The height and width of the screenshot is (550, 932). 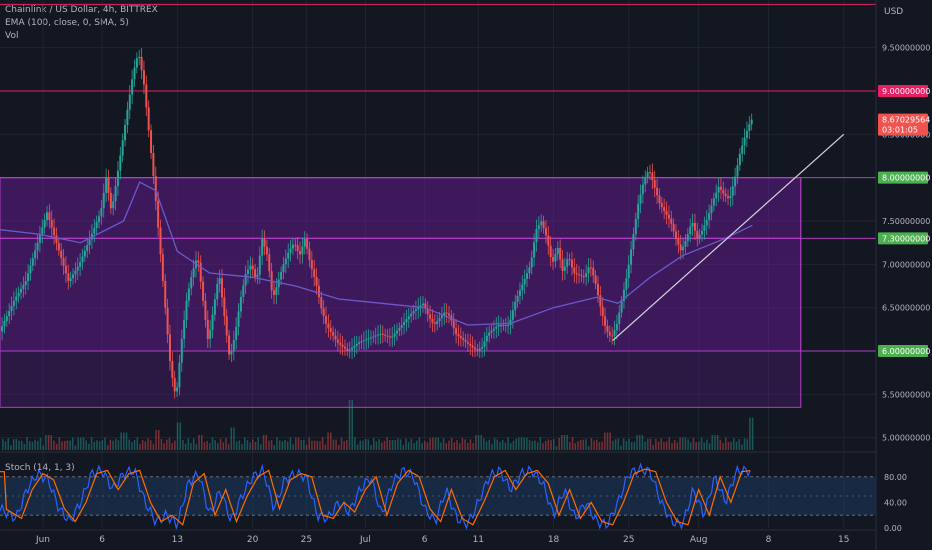 What do you see at coordinates (906, 120) in the screenshot?
I see `price-badge-label: 8.67029564` at bounding box center [906, 120].